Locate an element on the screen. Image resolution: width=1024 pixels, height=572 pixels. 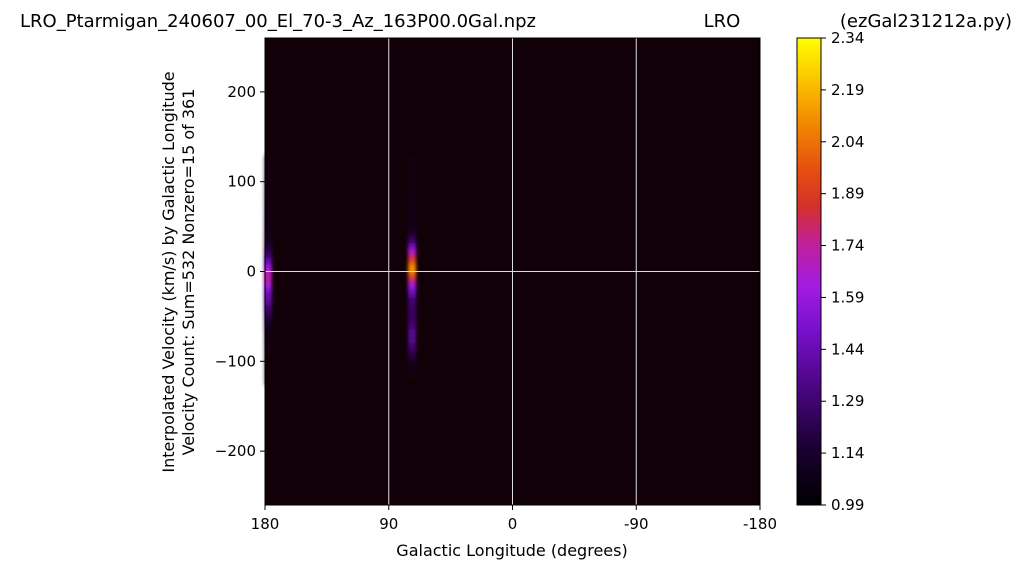
colorbar-tick-label: 2.34 is located at coordinates (847, 38).